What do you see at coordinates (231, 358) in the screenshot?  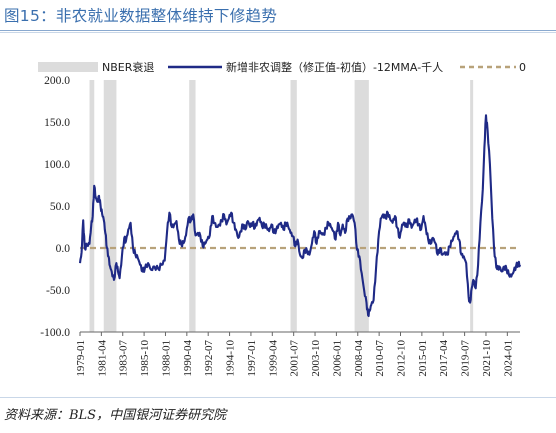 I see `x-tick-label: 1994-10` at bounding box center [231, 358].